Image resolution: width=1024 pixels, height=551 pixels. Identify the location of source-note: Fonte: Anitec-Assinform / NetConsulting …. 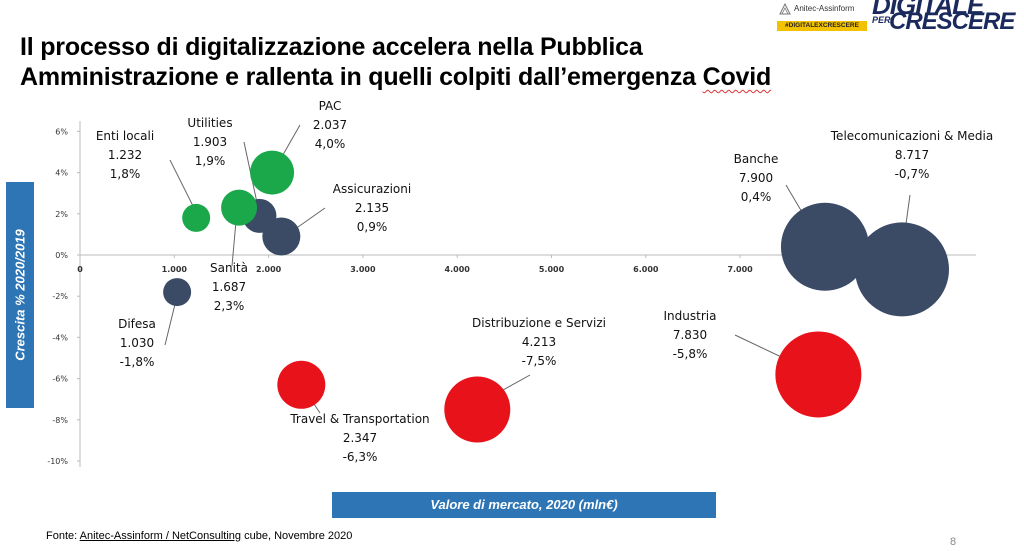
(199, 536).